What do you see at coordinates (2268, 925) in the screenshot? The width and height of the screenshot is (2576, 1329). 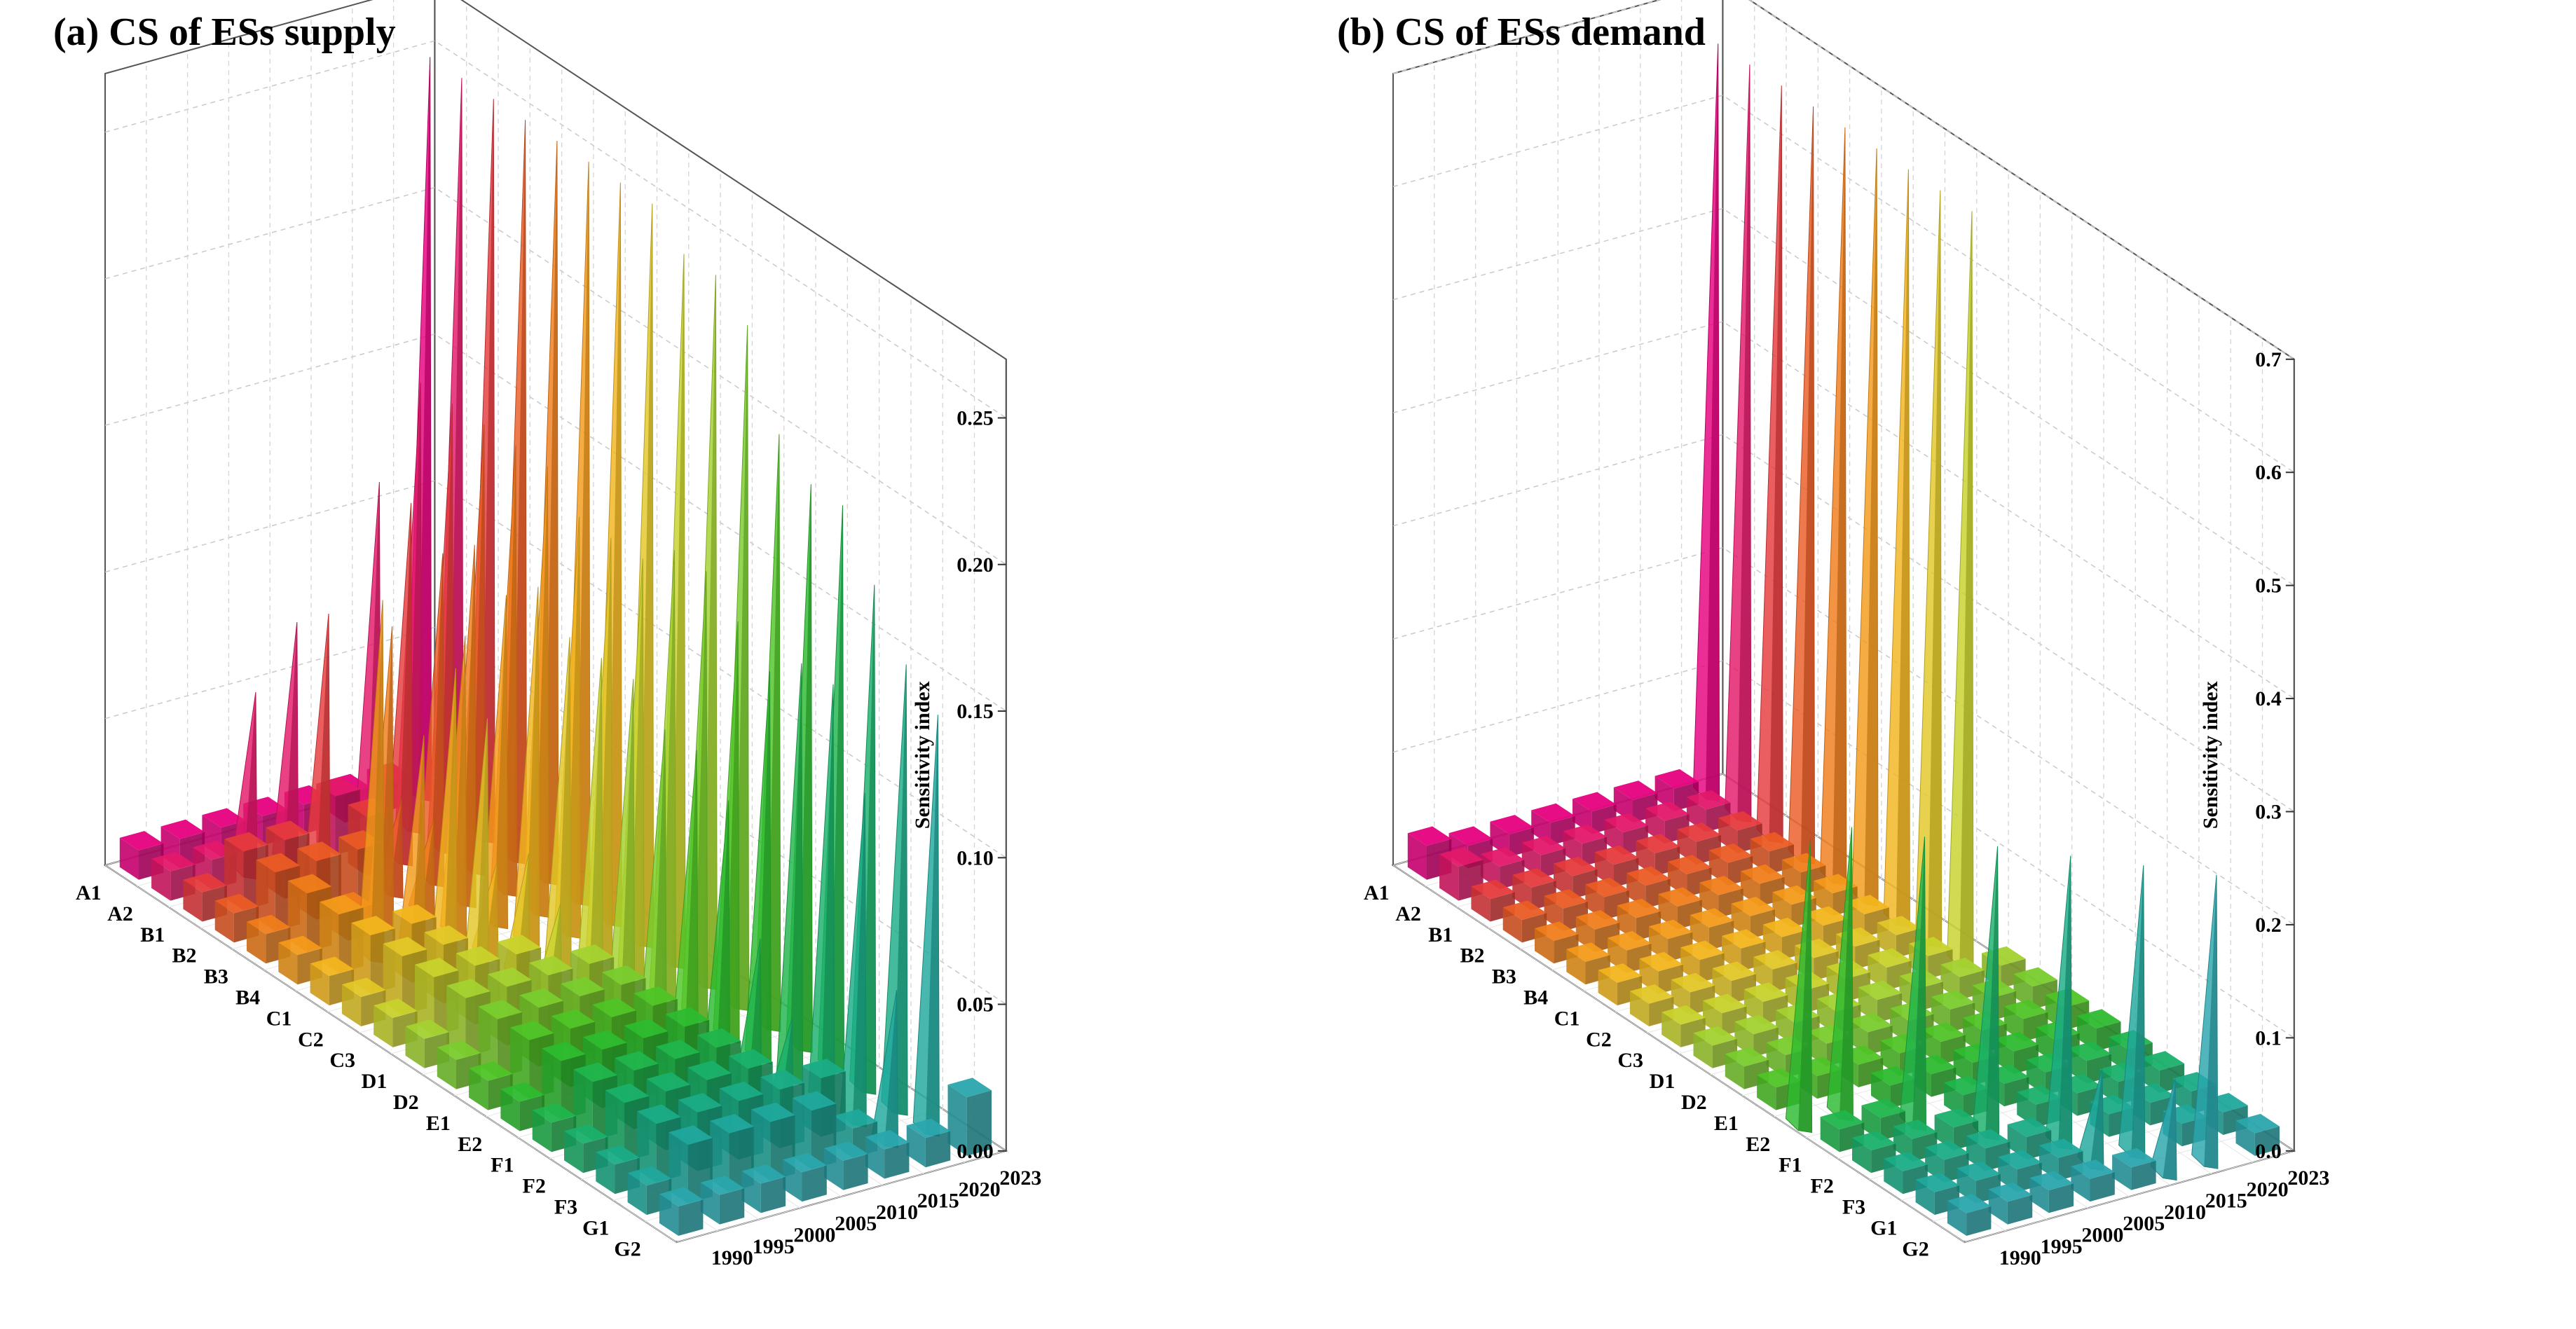 I see `z-tick-label: 0.2` at bounding box center [2268, 925].